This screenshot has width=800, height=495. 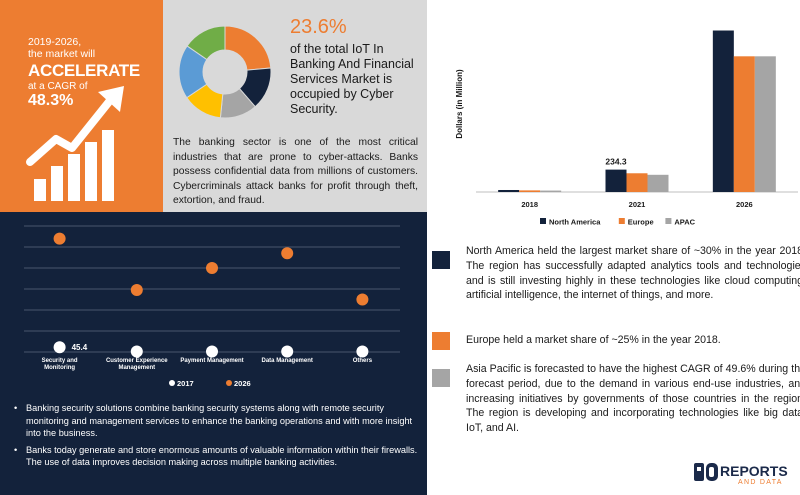 I want to click on bar-apac-2021, so click(x=658, y=183).